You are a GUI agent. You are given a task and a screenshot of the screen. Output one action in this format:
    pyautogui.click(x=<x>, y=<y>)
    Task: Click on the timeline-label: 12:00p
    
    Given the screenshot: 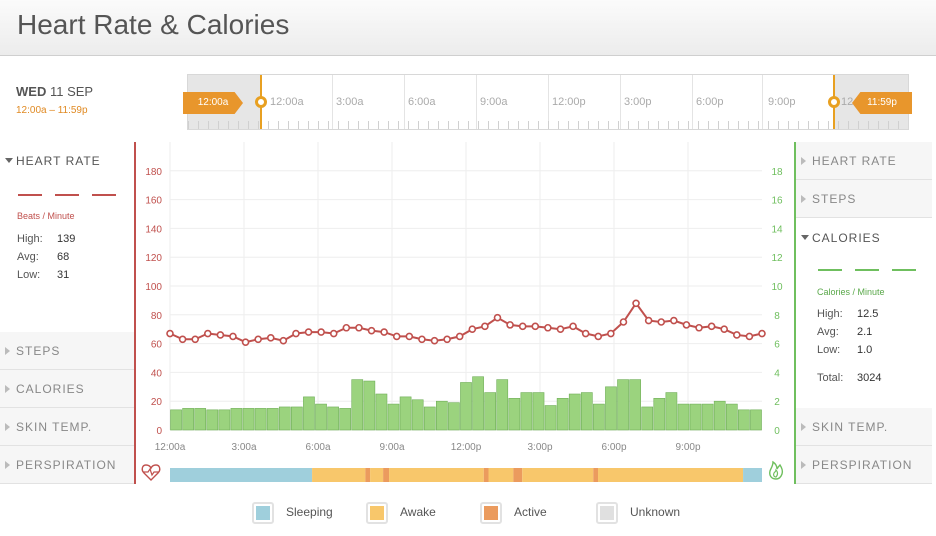 What is the action you would take?
    pyautogui.click(x=569, y=102)
    